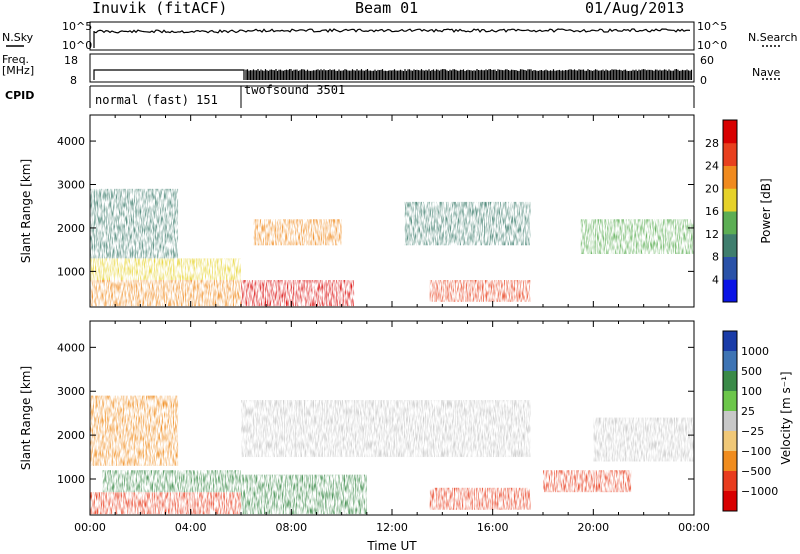  What do you see at coordinates (71, 435) in the screenshot?
I see `velocity-ytick-label: 2000` at bounding box center [71, 435].